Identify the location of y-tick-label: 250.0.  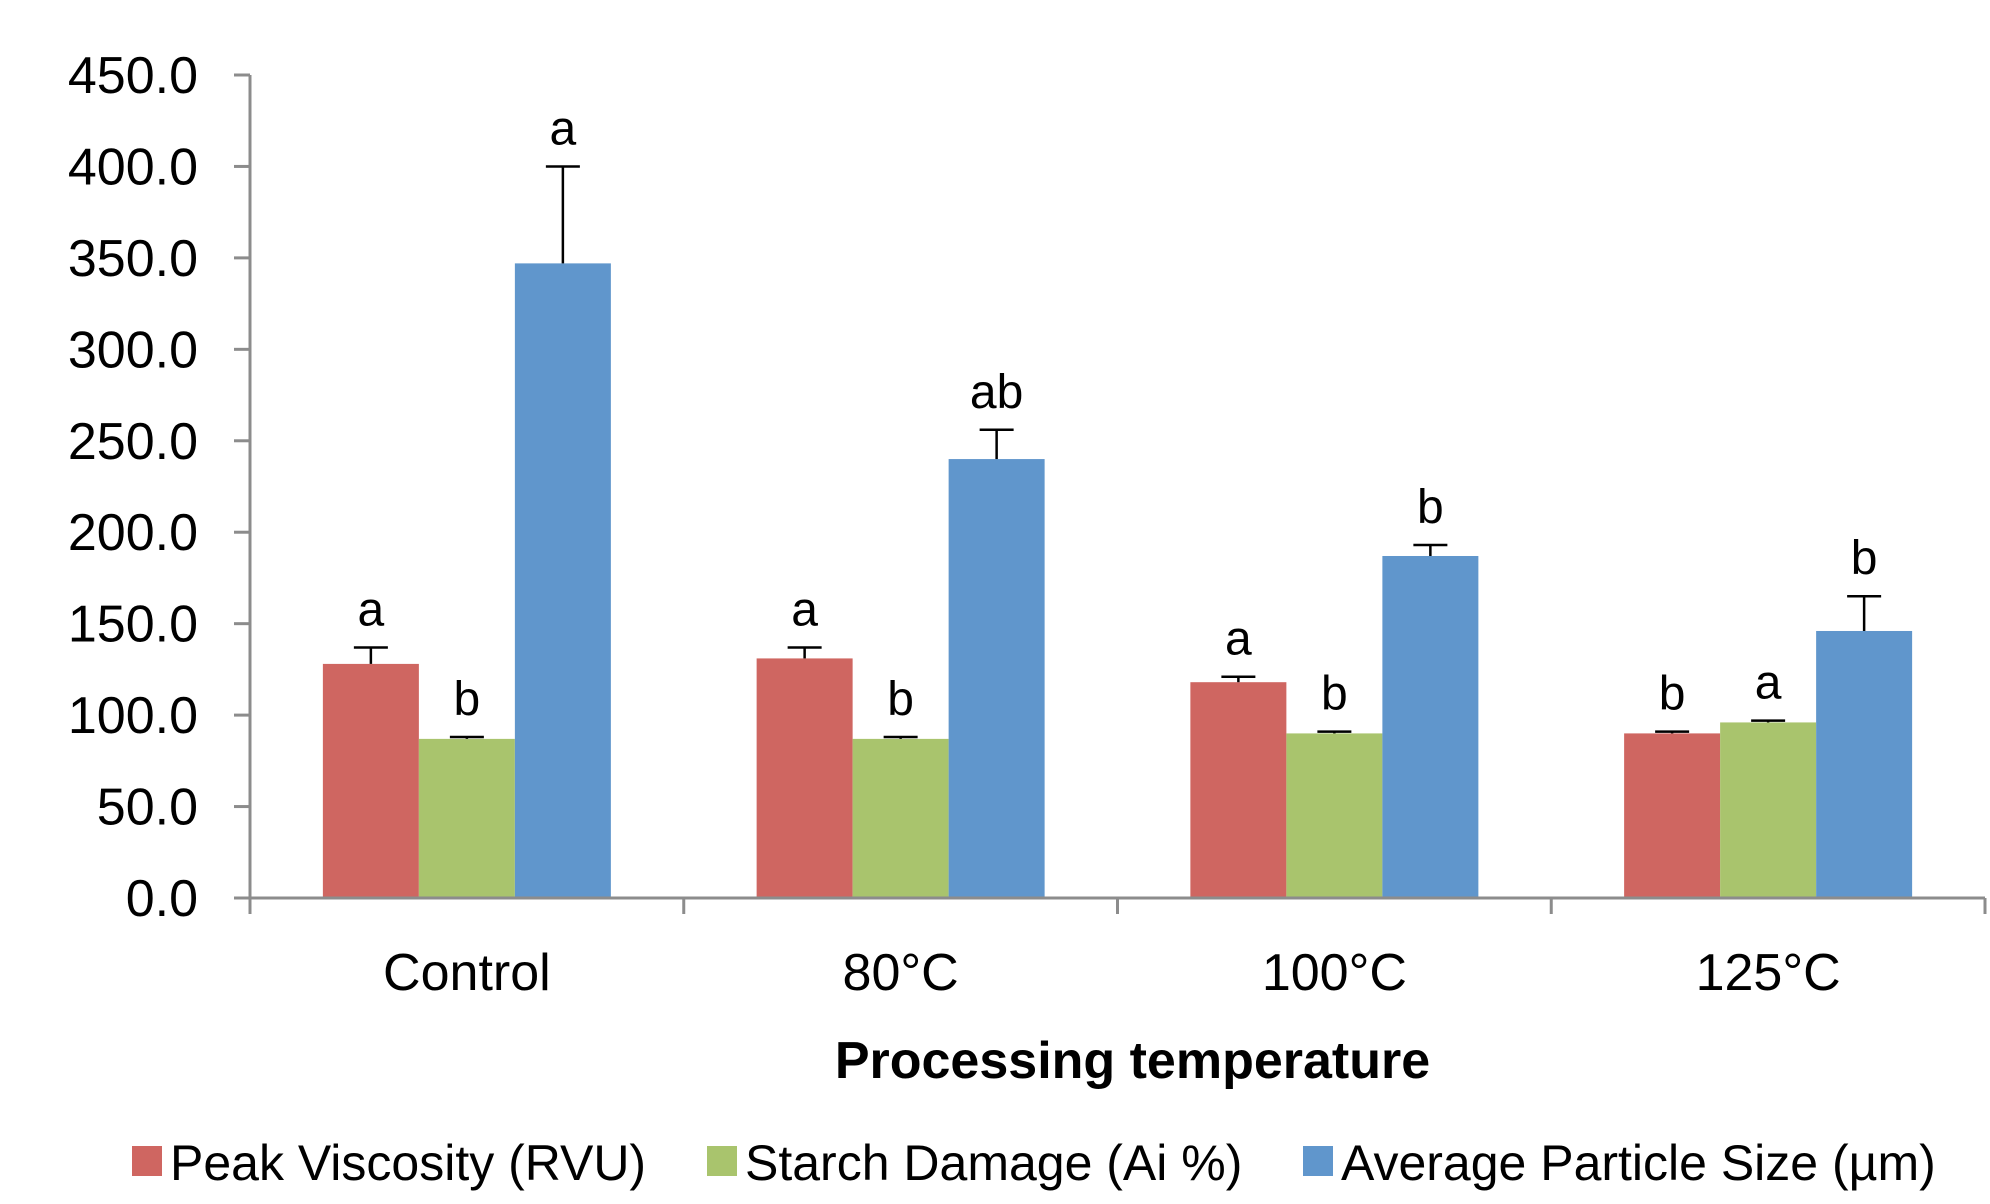
(133, 442).